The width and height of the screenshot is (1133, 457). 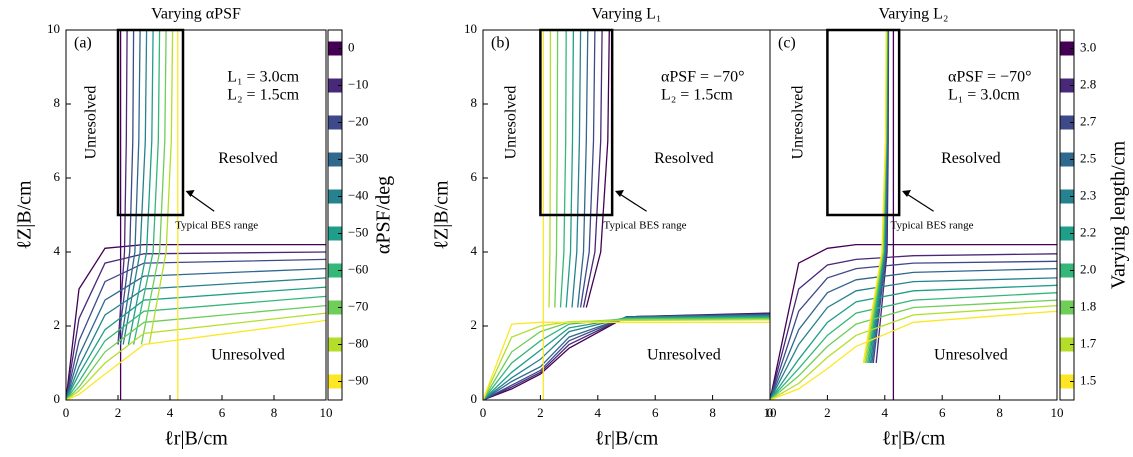 I want to click on colorbar-tick-label: 3.0, so click(x=1088, y=46).